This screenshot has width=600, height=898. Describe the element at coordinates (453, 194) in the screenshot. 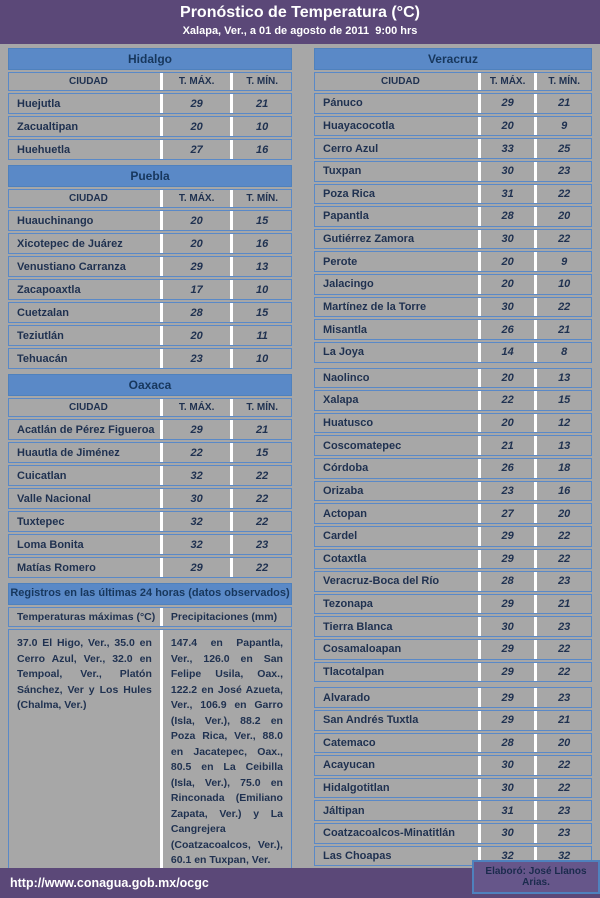

I see `table-row: Poza Rica 31 22` at that location.